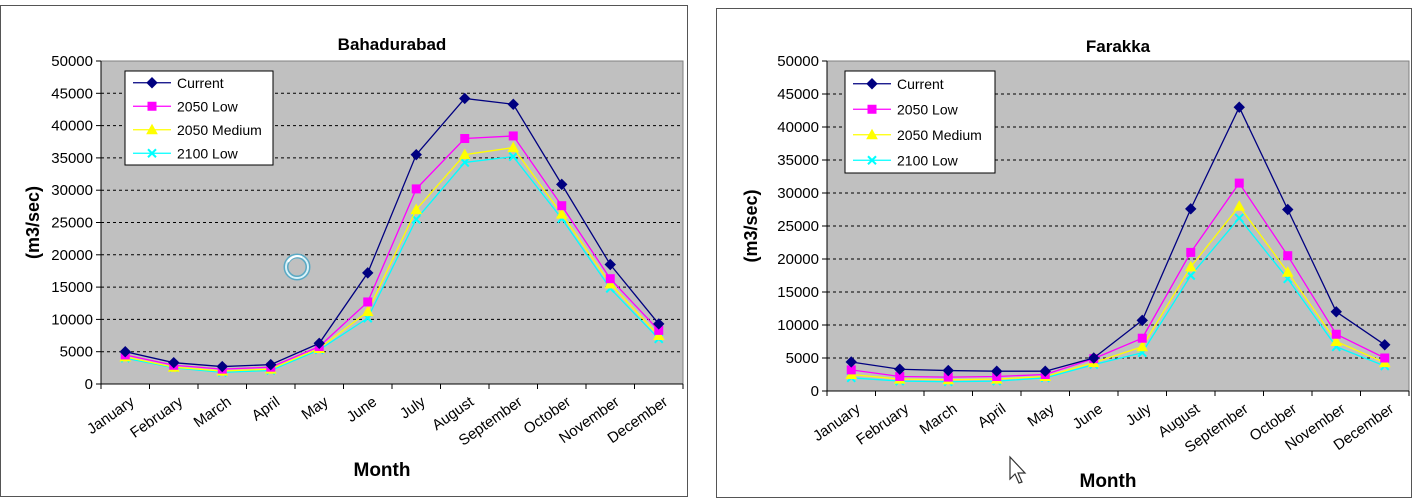  What do you see at coordinates (1041, 415) in the screenshot?
I see `x-tick-label: May` at bounding box center [1041, 415].